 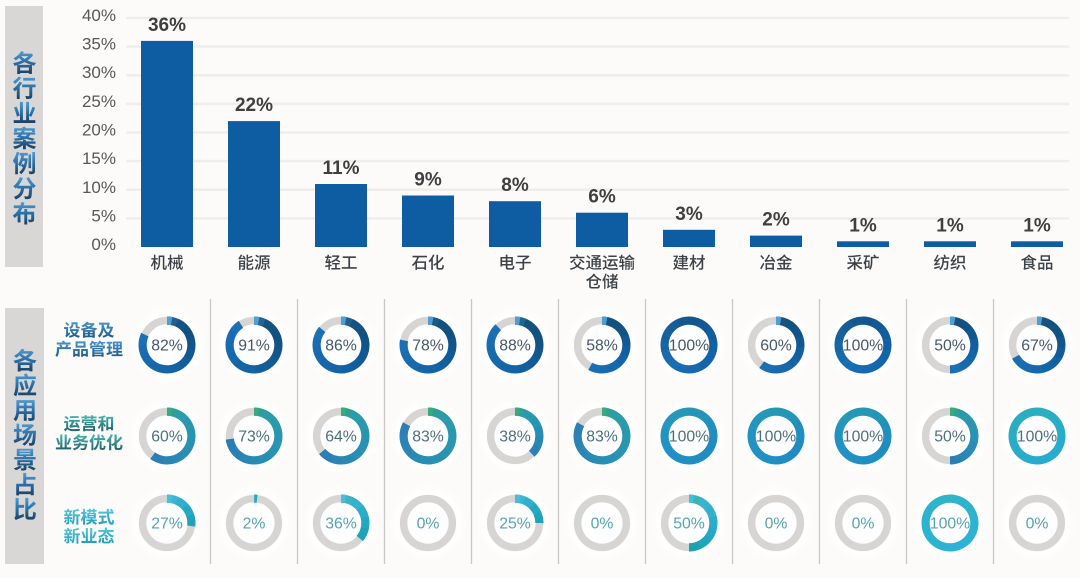 I want to click on svg-text: 27%, so click(x=167, y=524).